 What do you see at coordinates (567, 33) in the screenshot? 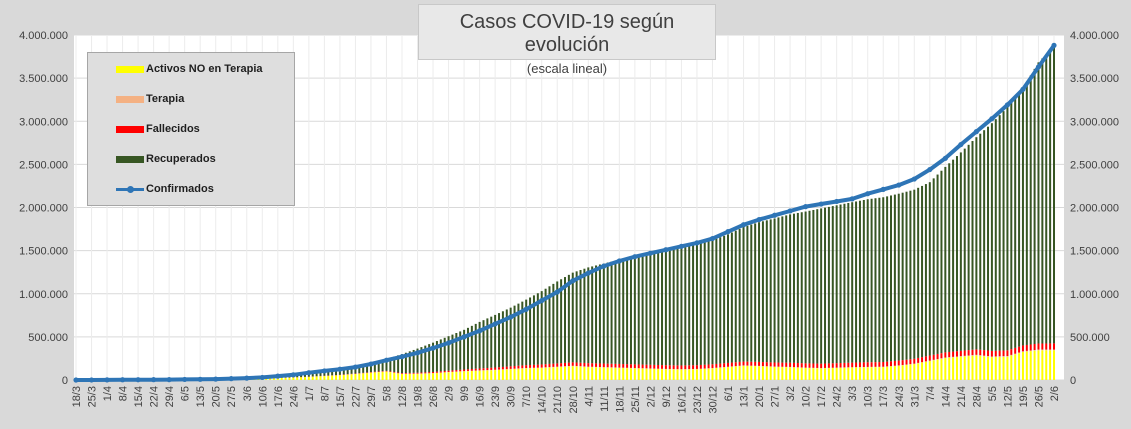
I see `chart-title: Casos COVID-19 según evolución` at bounding box center [567, 33].